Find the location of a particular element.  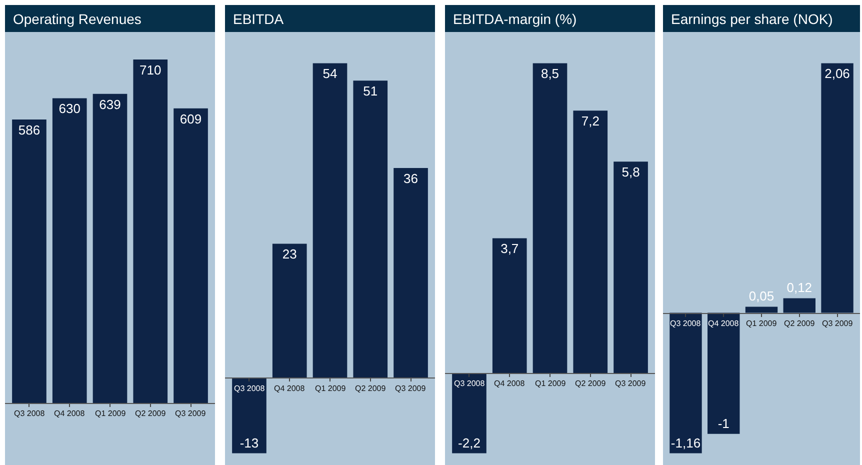

data-label: 8,5 is located at coordinates (550, 74).